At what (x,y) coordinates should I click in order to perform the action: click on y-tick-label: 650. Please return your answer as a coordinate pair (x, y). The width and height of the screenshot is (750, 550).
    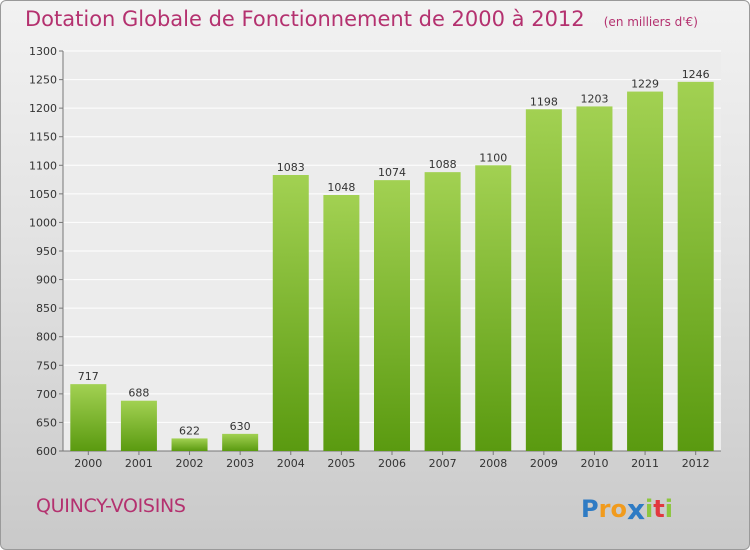
    Looking at the image, I should click on (46, 422).